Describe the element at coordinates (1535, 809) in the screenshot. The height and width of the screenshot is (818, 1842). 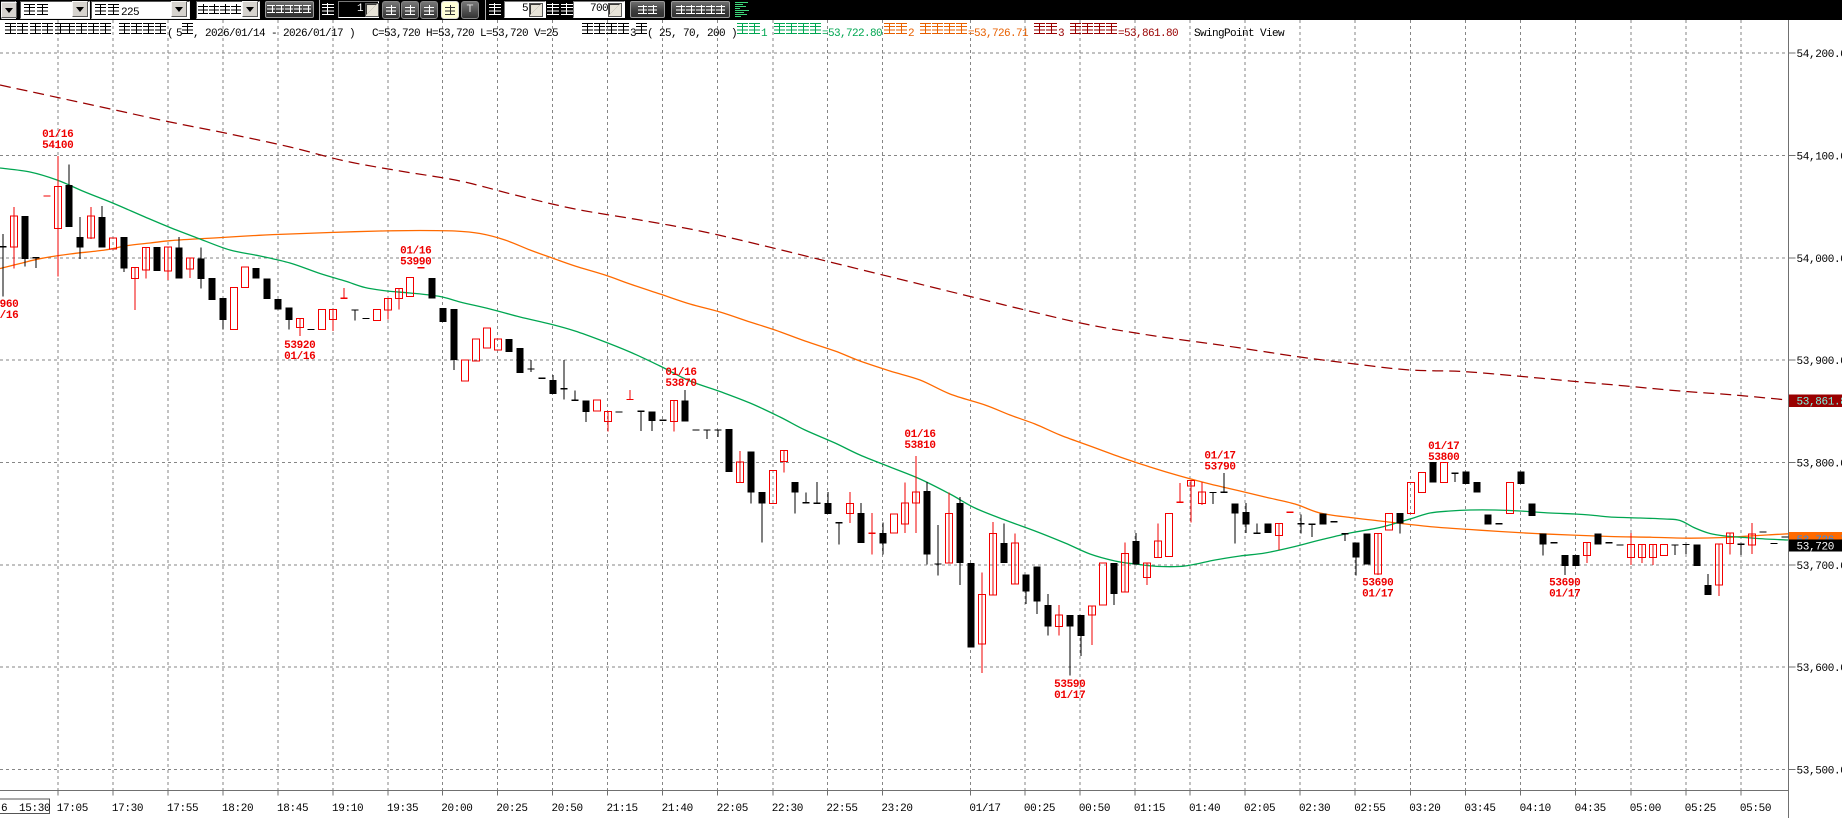
I see `svg-text: 04:10` at that location.